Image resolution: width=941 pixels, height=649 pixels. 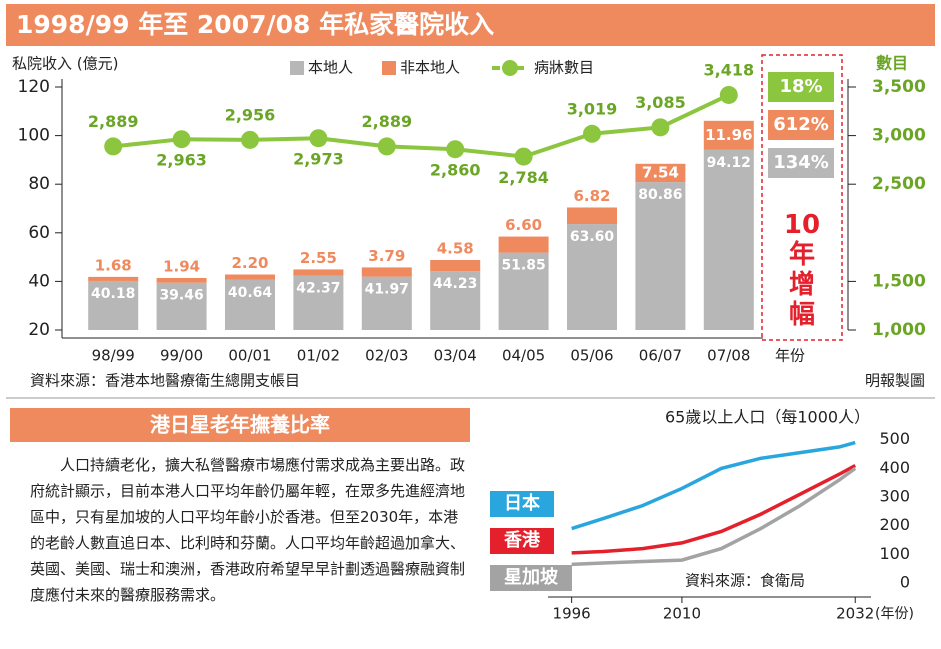 I want to click on x-tick-label: 00/01, so click(x=249, y=356).